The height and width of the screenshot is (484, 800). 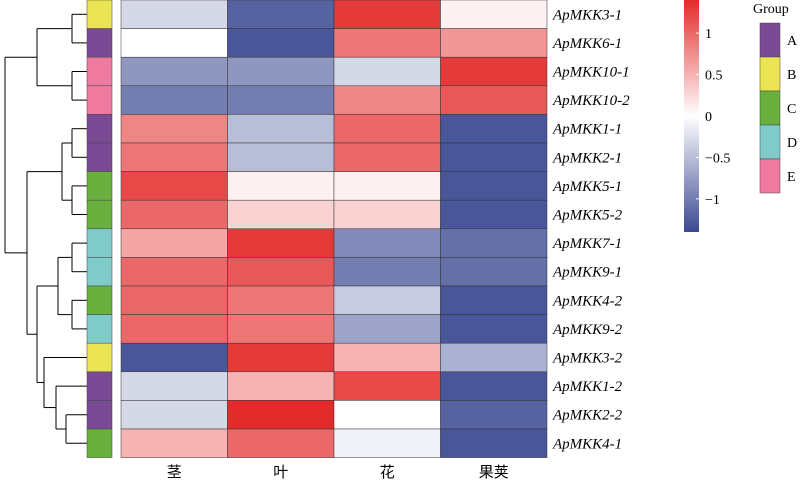 I want to click on color-scale-label: −1, so click(x=712, y=200).